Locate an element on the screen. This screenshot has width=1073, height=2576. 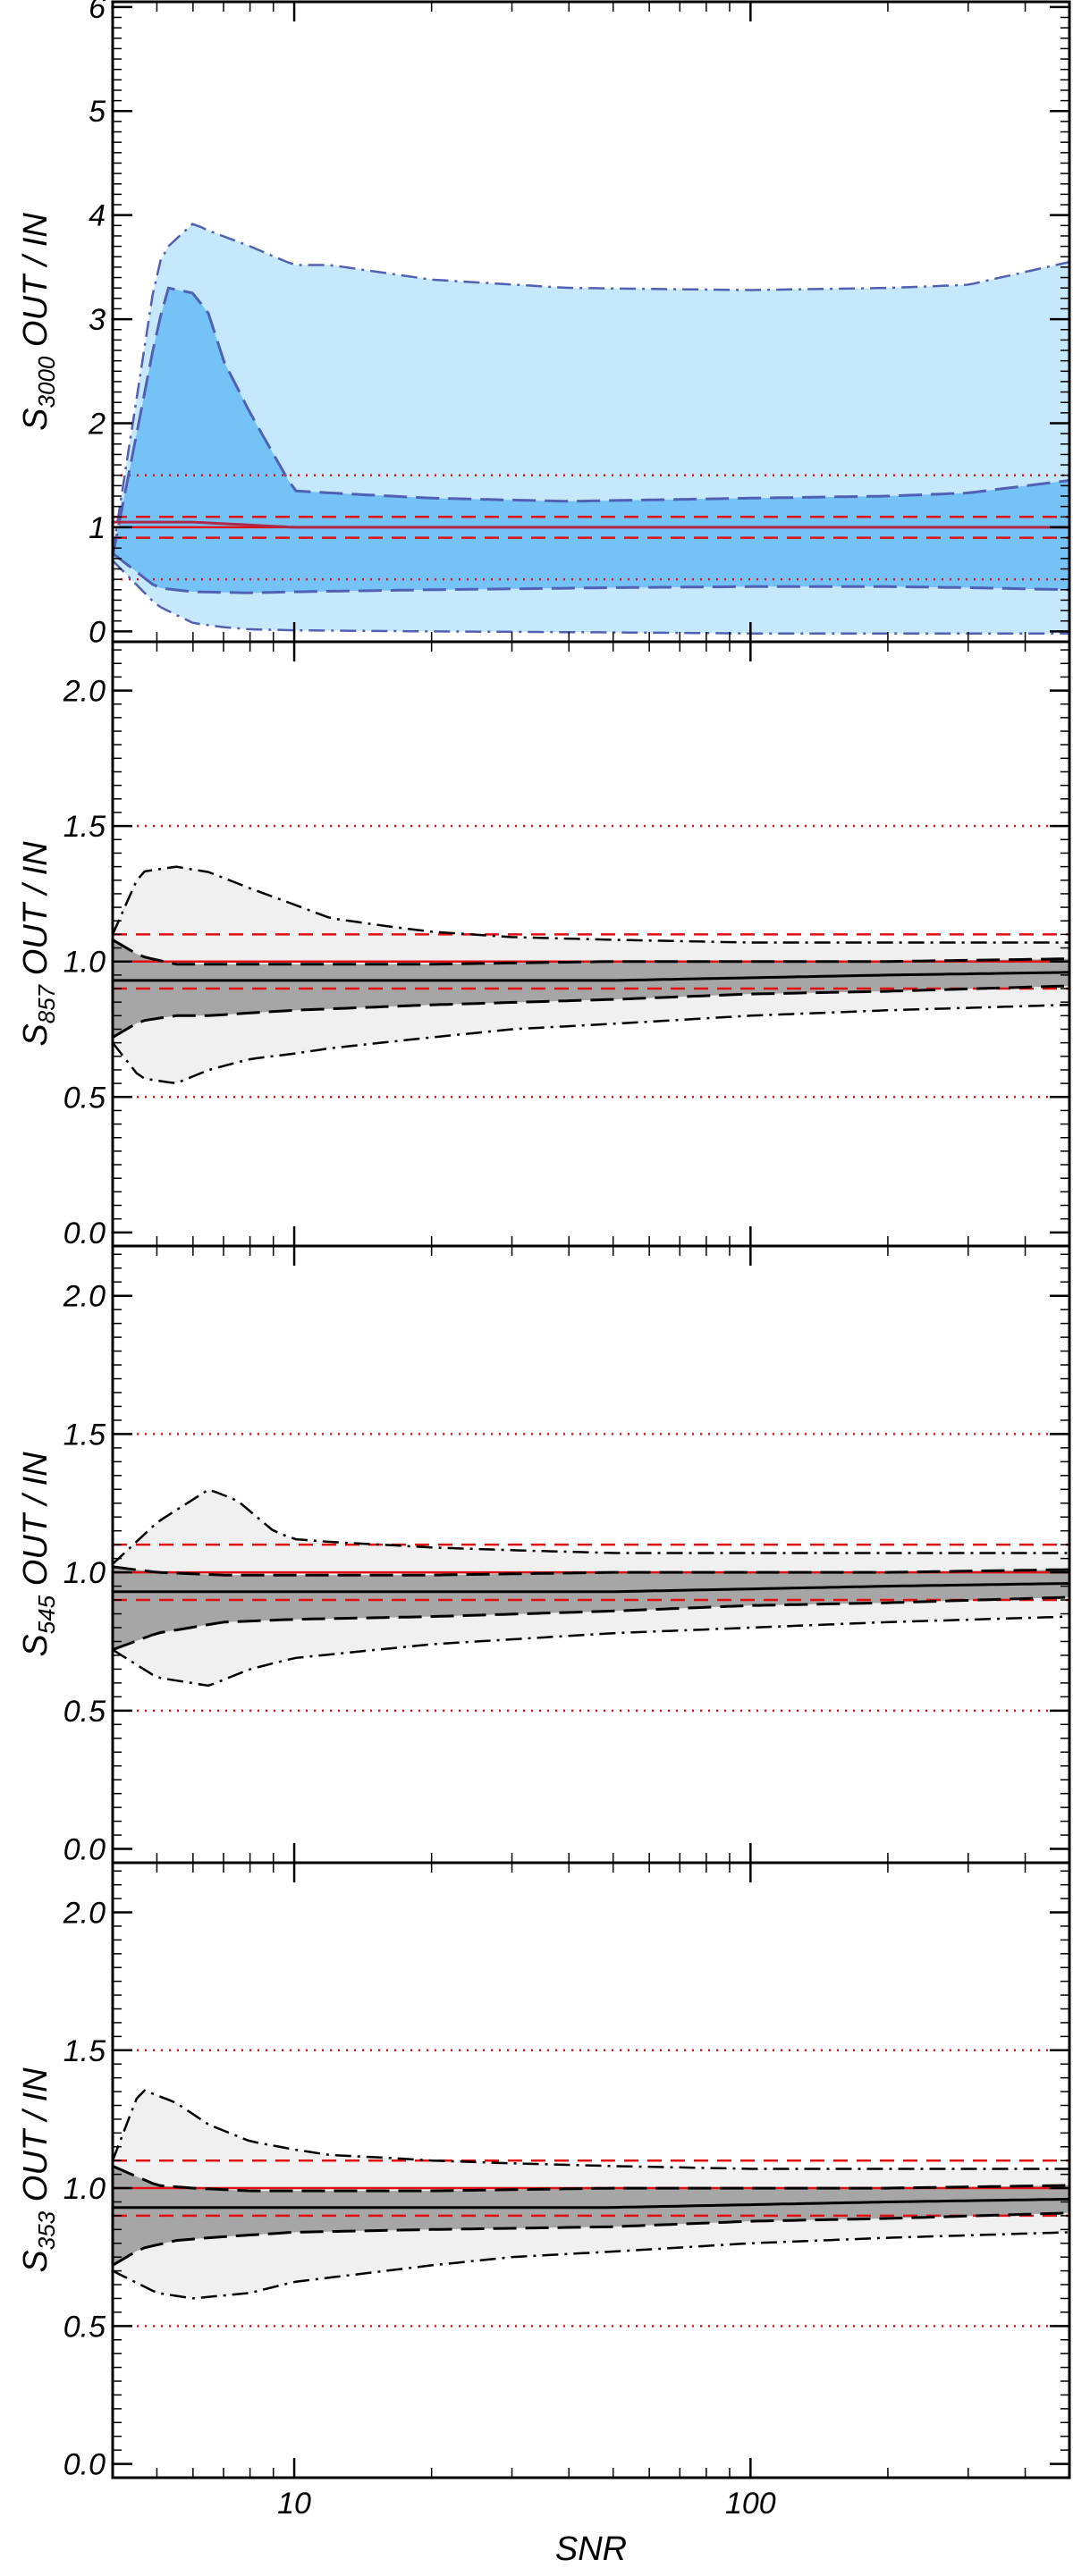
y-axis-title-sub: 3000 is located at coordinates (46, 382).